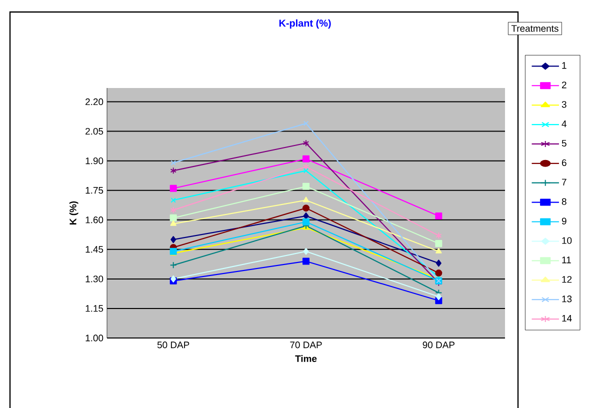 The image size is (613, 408). Describe the element at coordinates (564, 124) in the screenshot. I see `legend-label: 4` at that location.